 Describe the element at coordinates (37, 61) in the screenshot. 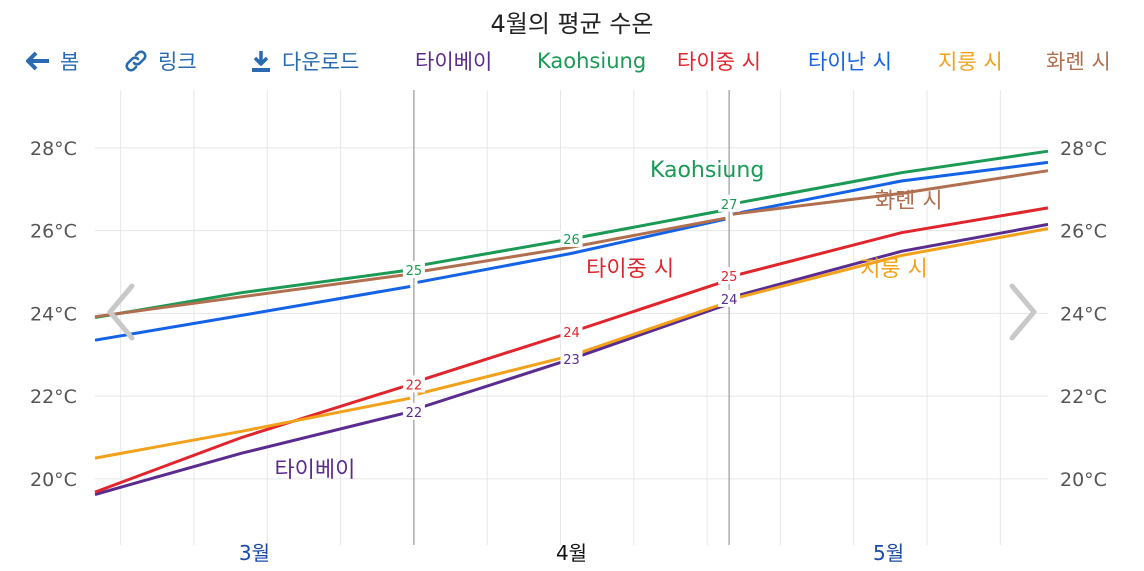

I see `arrow-left-icon` at that location.